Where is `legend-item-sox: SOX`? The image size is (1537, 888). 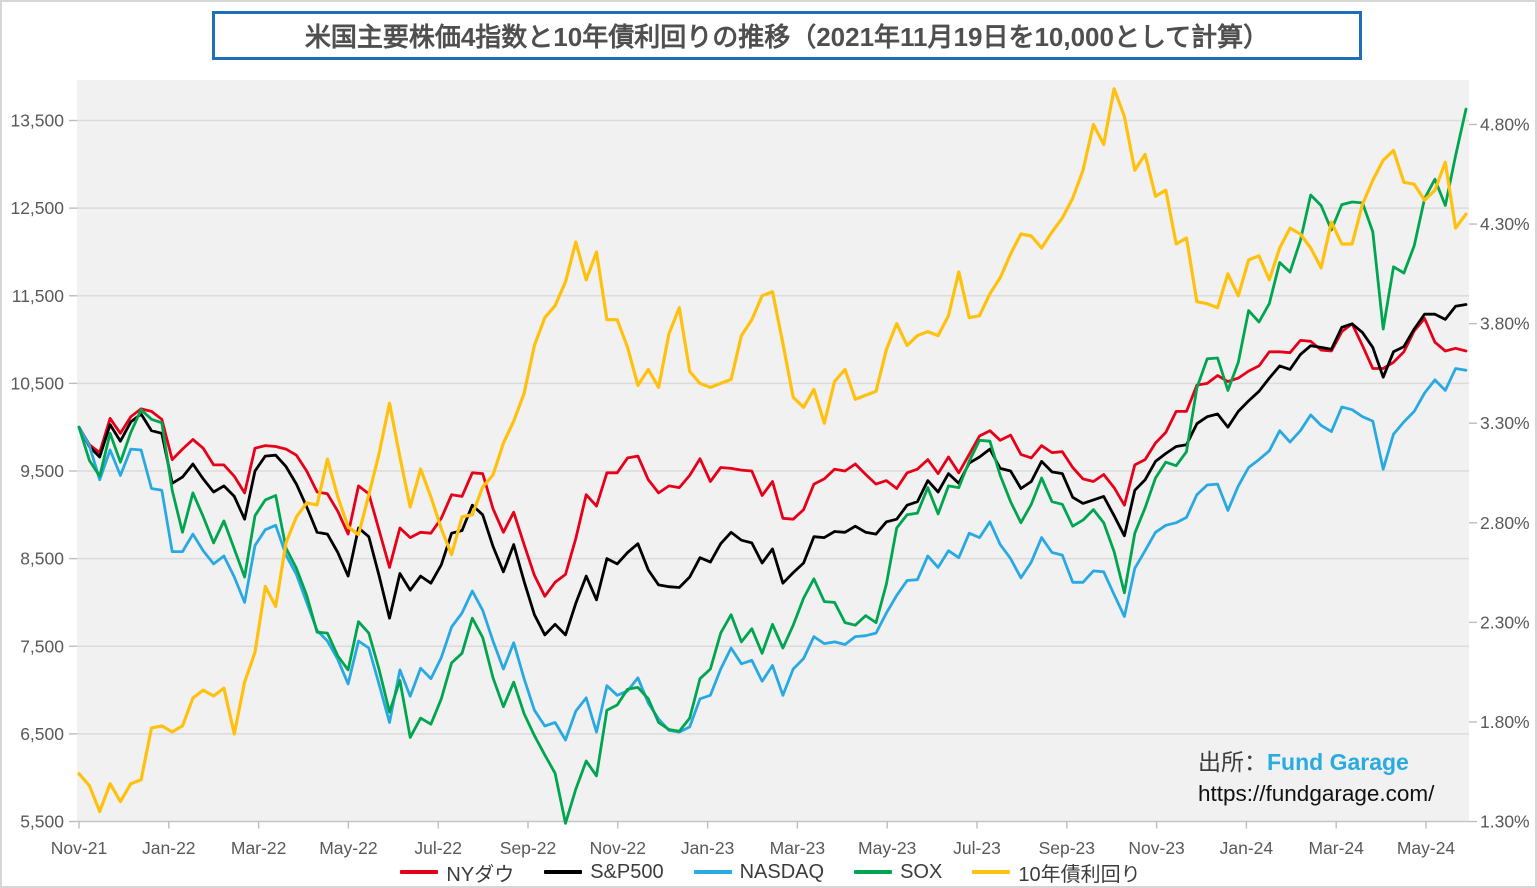
legend-item-sox: SOX is located at coordinates (898, 872).